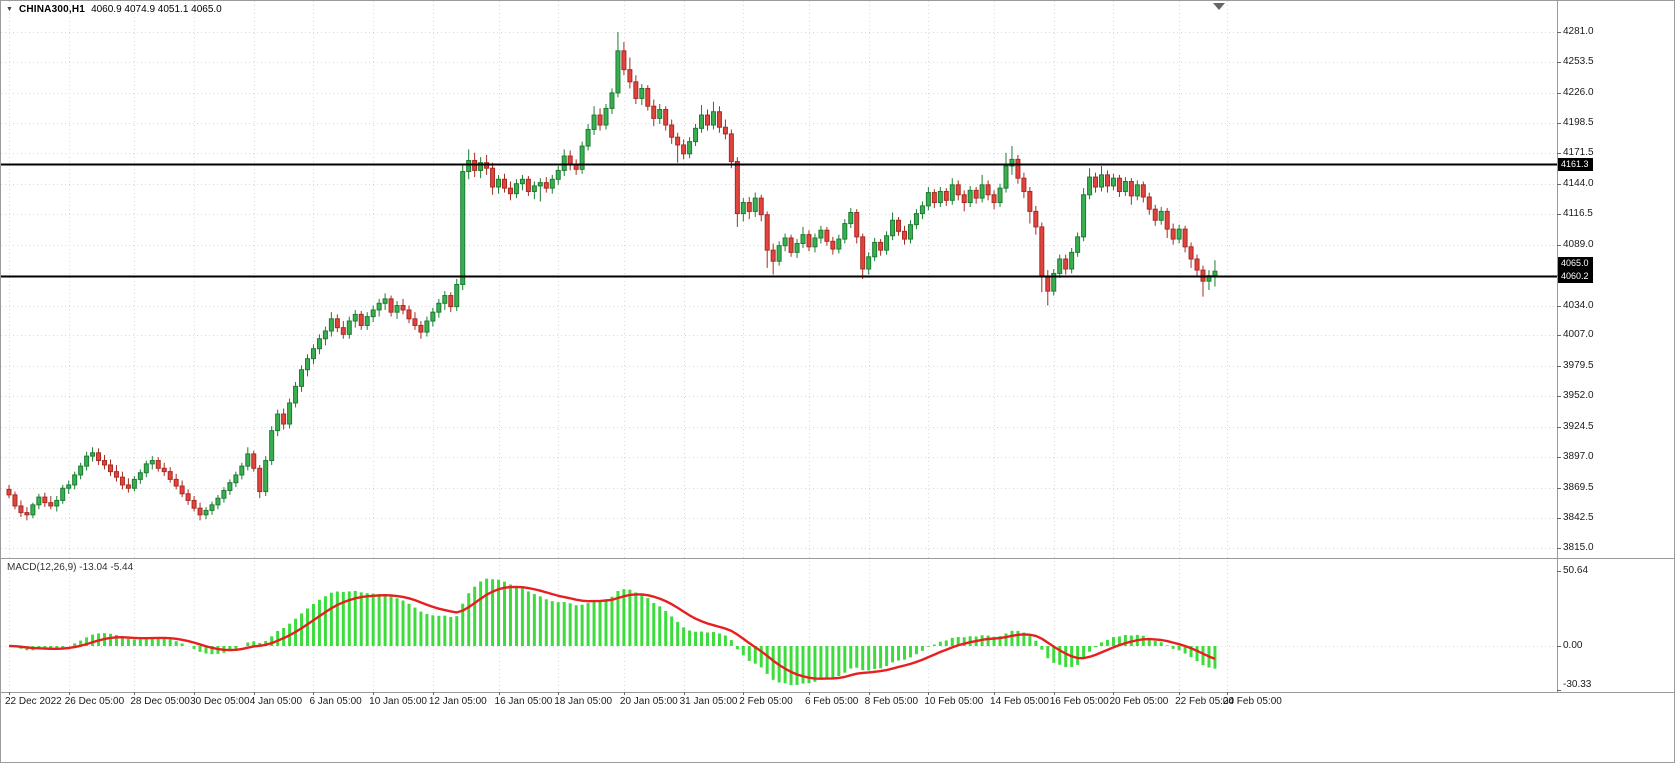 Image resolution: width=1675 pixels, height=763 pixels. I want to click on symbol-timeframe-label: CHINA300,H1, so click(52, 9).